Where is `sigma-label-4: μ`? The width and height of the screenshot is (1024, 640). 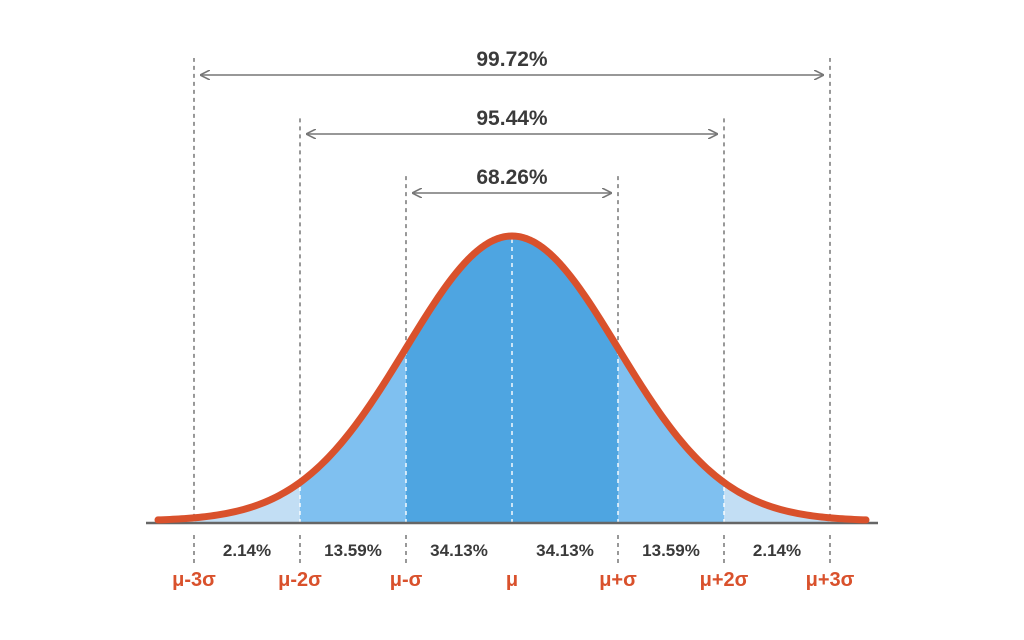
sigma-label-4: μ is located at coordinates (512, 580).